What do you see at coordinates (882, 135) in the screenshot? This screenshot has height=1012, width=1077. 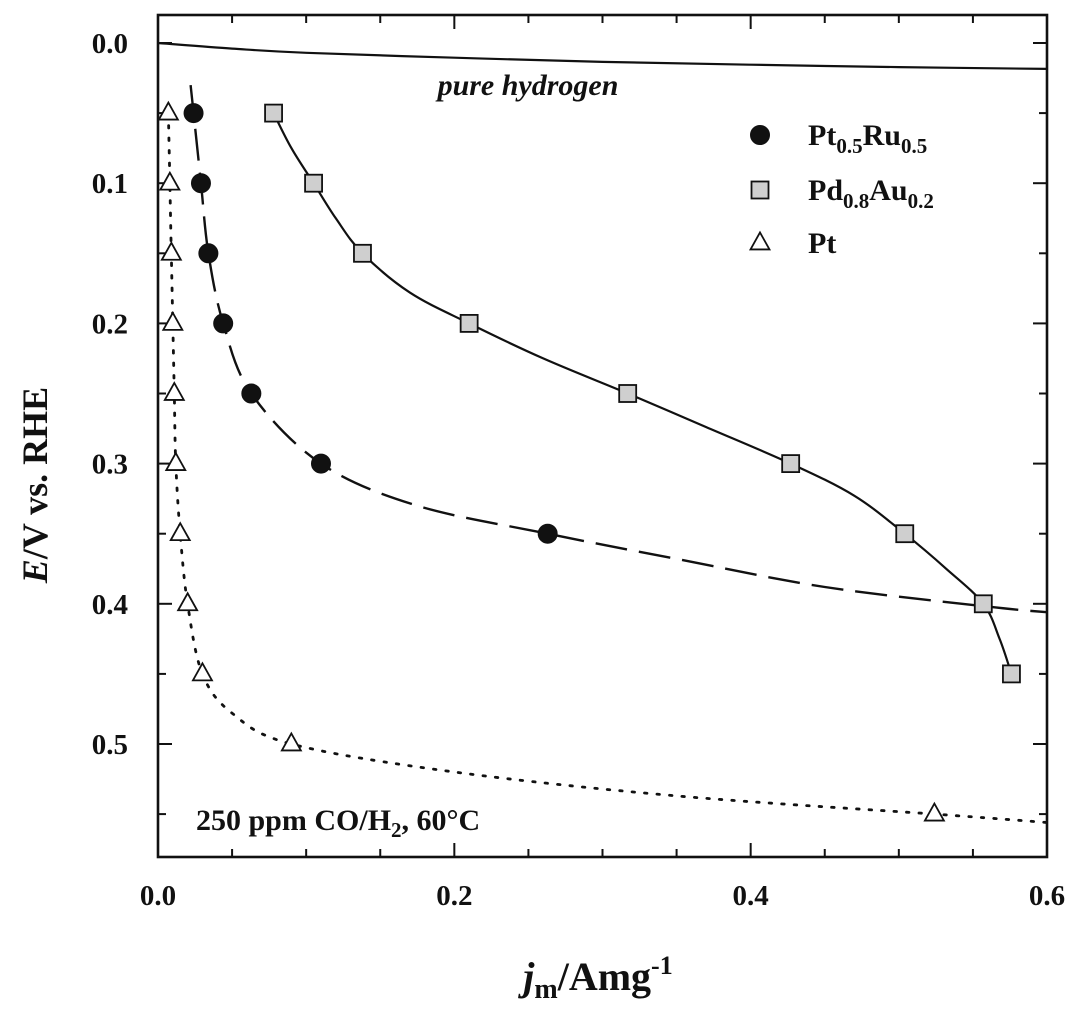 I see `legend-label-part: Ru` at bounding box center [882, 135].